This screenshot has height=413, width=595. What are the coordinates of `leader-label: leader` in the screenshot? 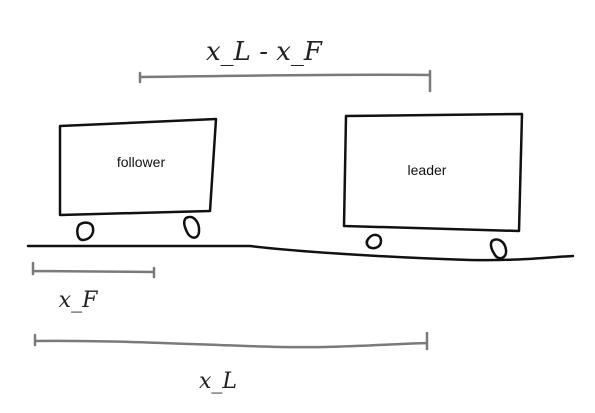 It's located at (427, 170).